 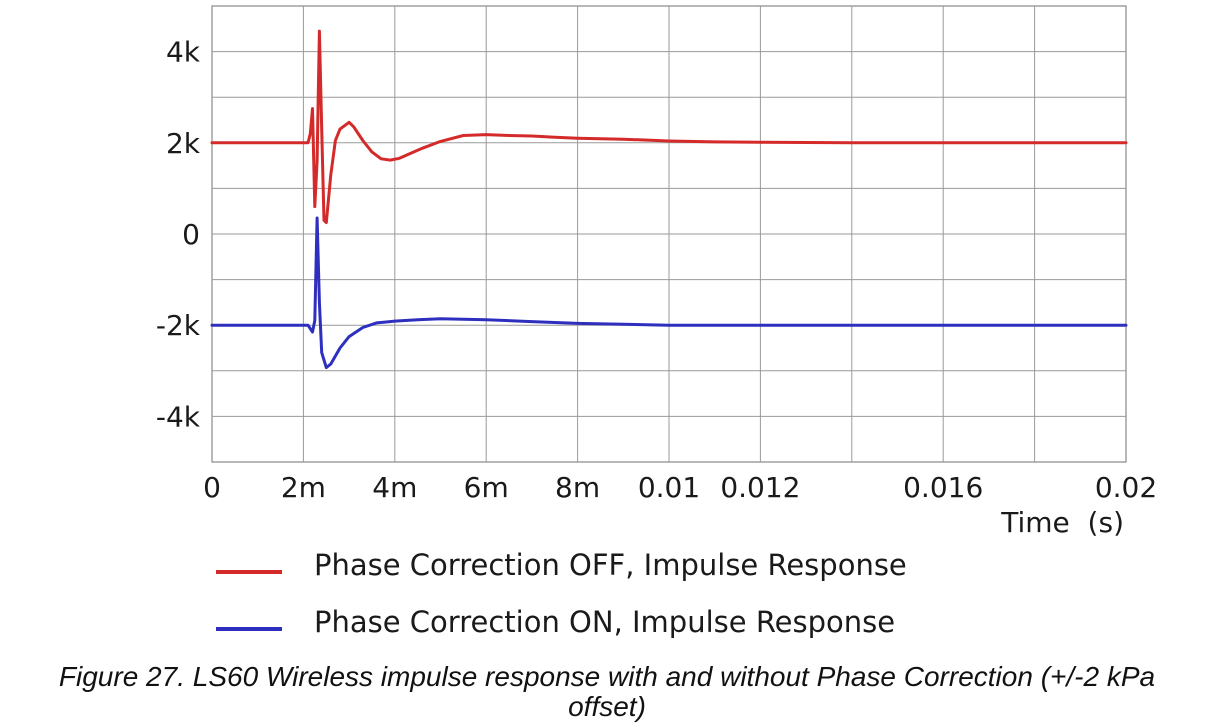 What do you see at coordinates (1126, 487) in the screenshot?
I see `x-tick-label: 0.02` at bounding box center [1126, 487].